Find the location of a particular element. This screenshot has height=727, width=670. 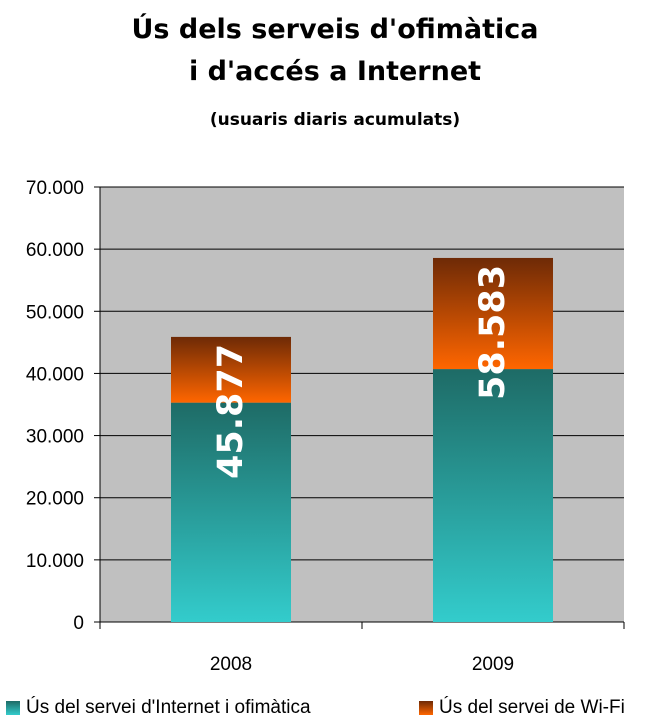

legend-label-wifi: Ús del servei de Wi-Fi is located at coordinates (532, 707).